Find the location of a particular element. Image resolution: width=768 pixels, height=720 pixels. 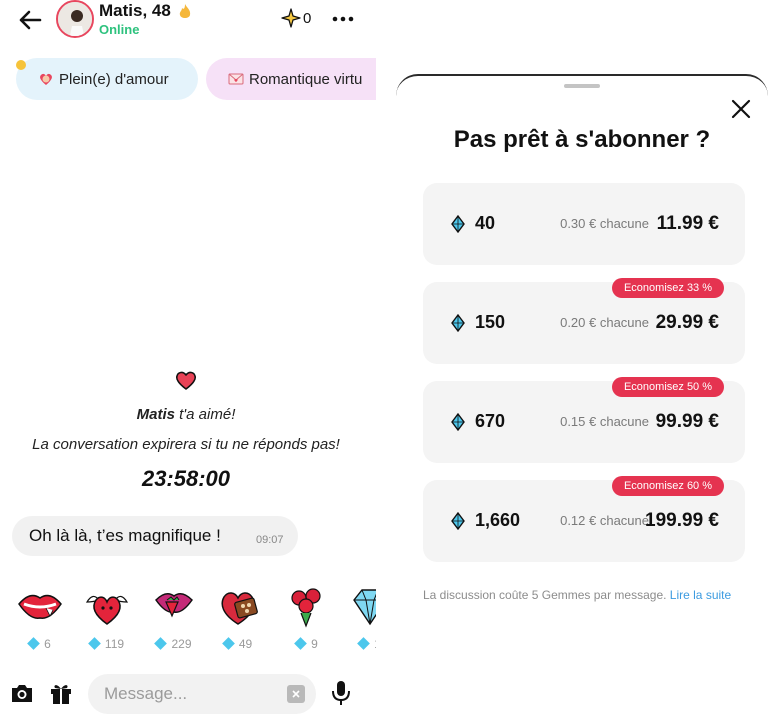

pack-quantity: 40 is located at coordinates (485, 223).